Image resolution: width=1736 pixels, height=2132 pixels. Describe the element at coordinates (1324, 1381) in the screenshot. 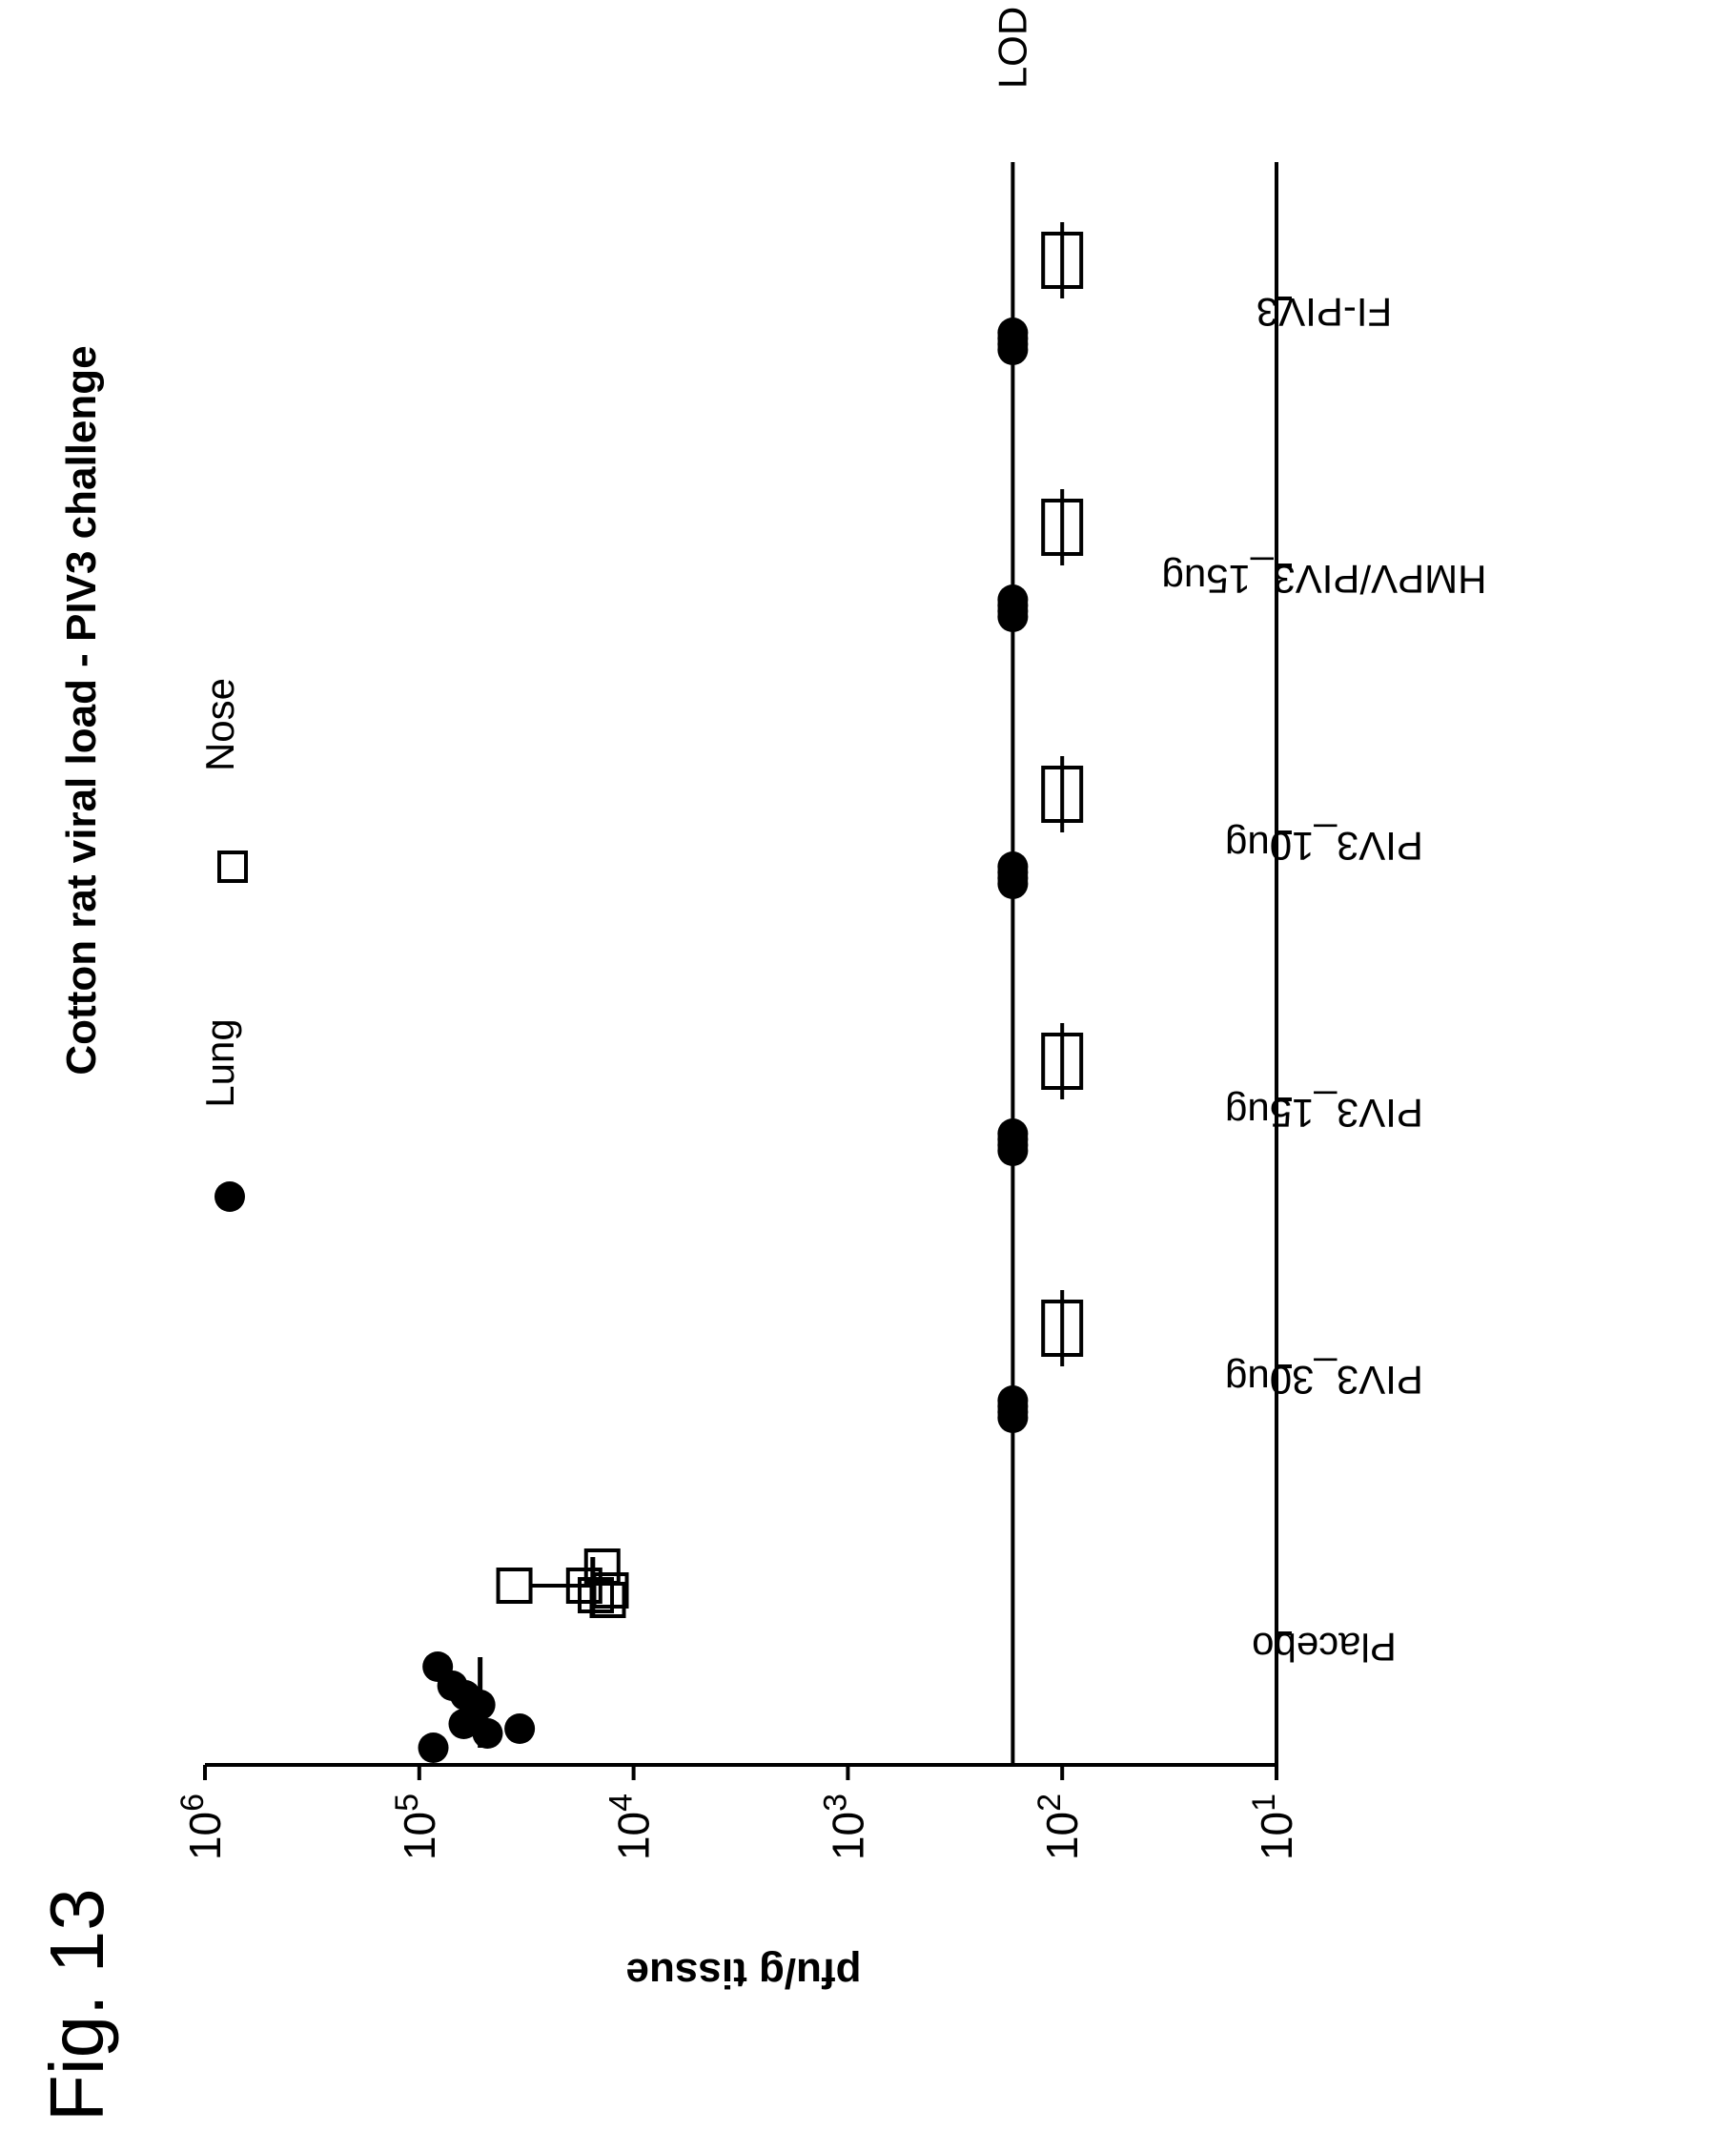

I see `category-label: PIV3_30ug` at that location.